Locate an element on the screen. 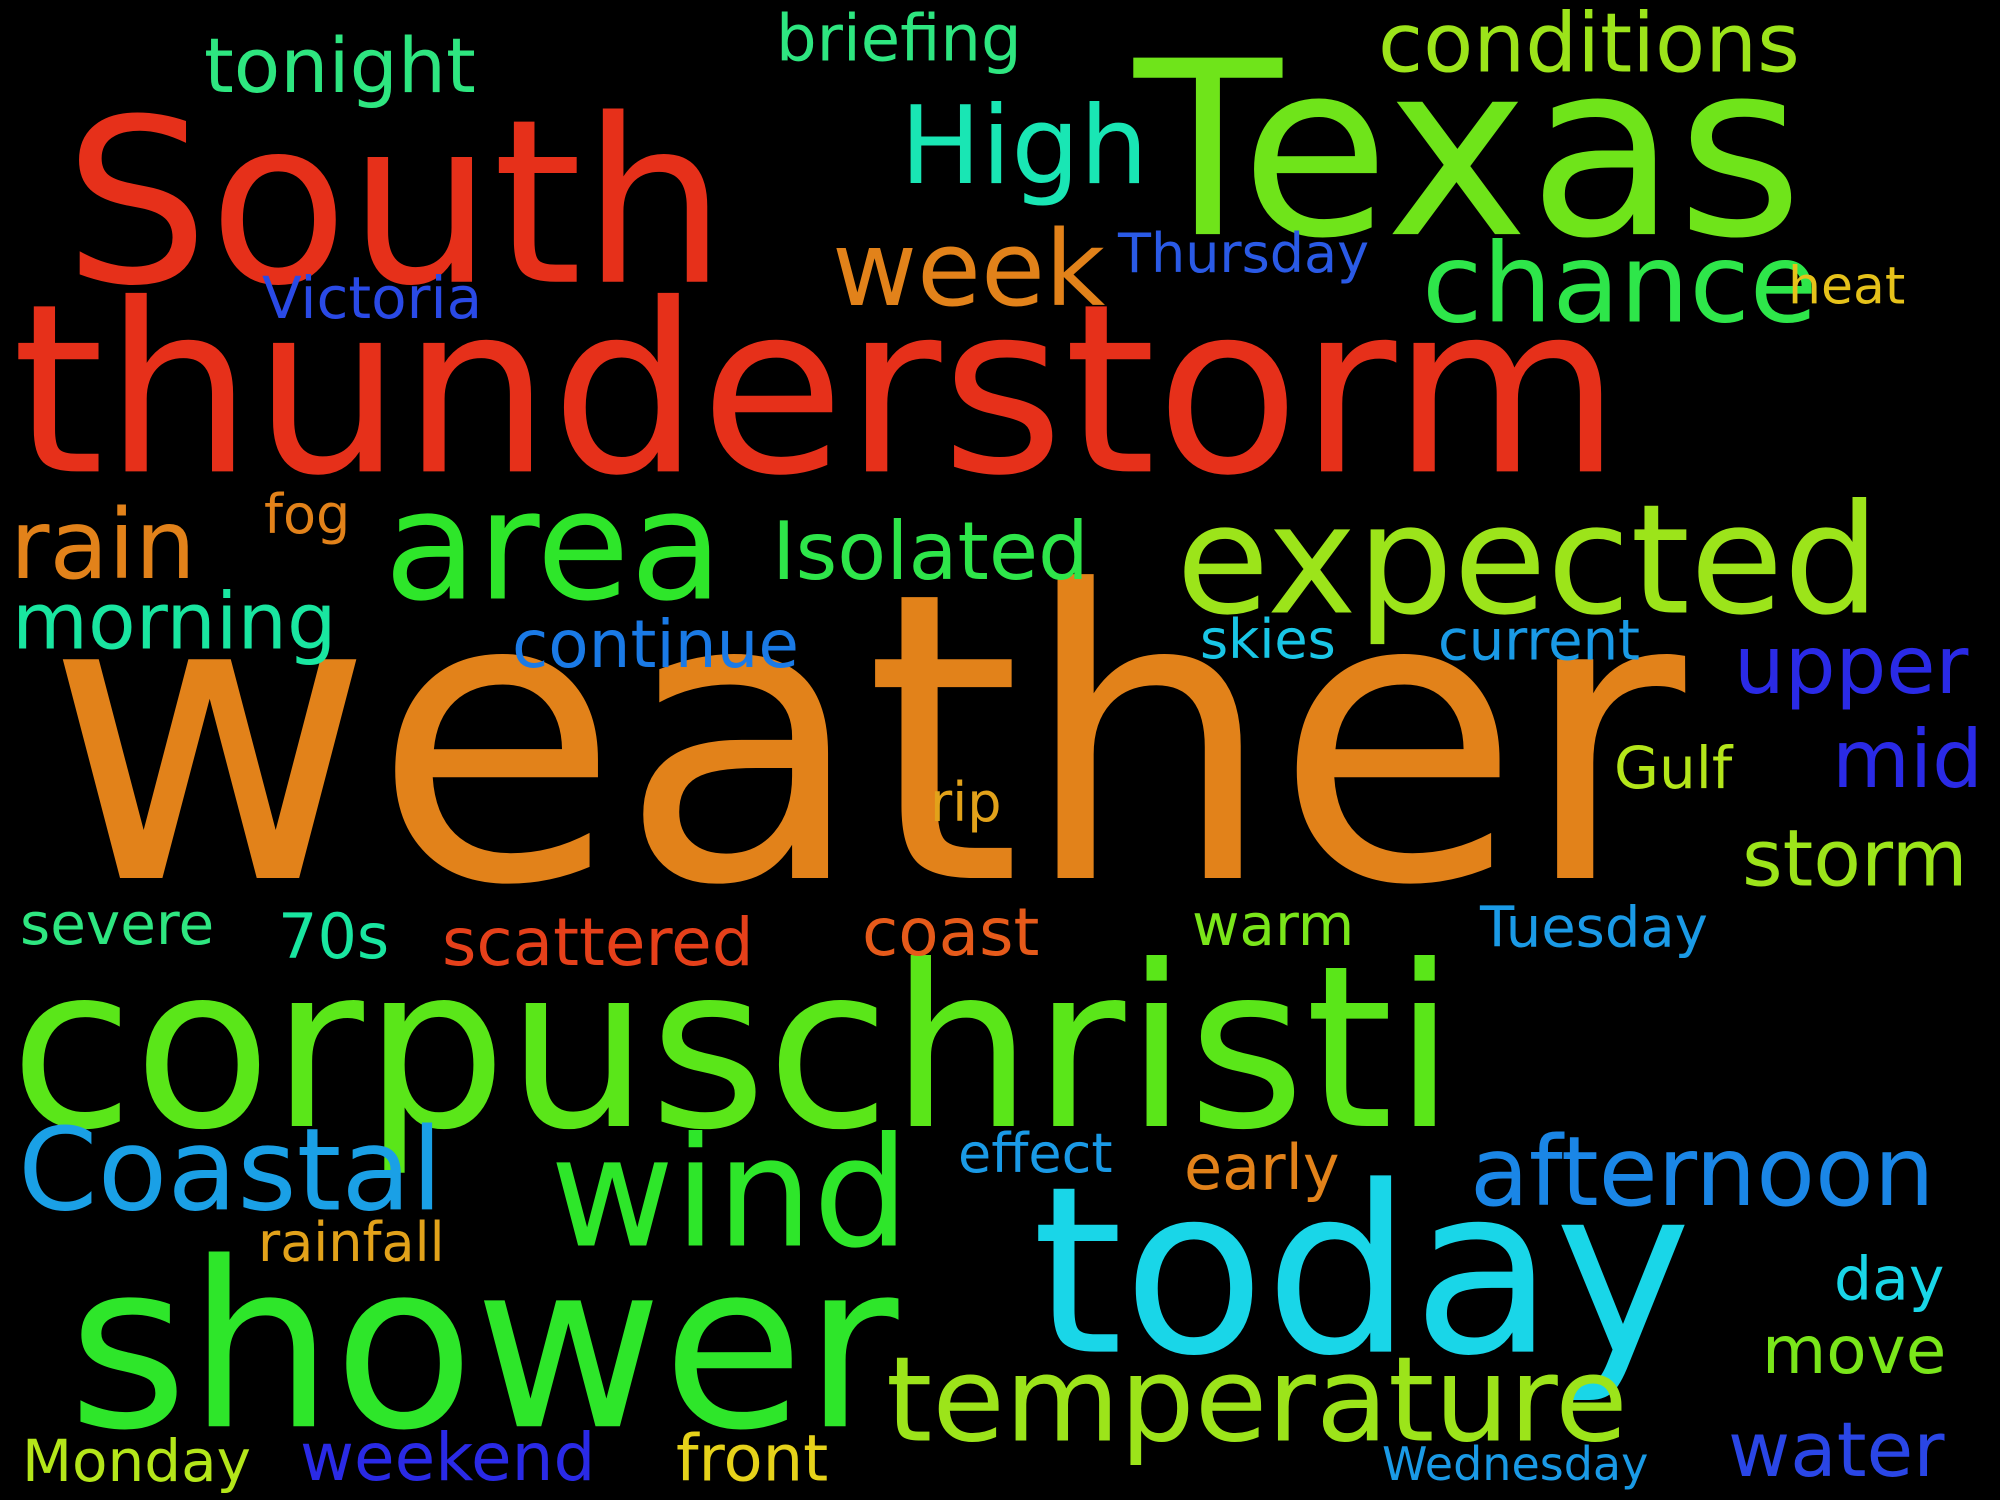 The width and height of the screenshot is (2000, 1500). word-thunderstorm: thunderstorm is located at coordinates (817, 391).